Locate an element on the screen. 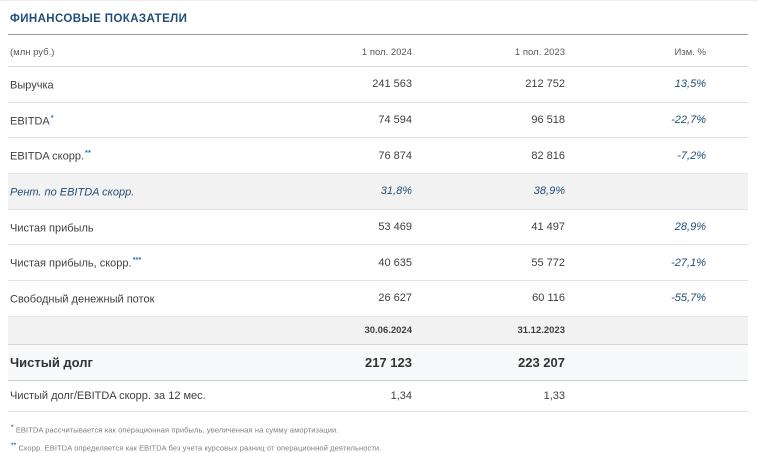  title-divider is located at coordinates (378, 34).